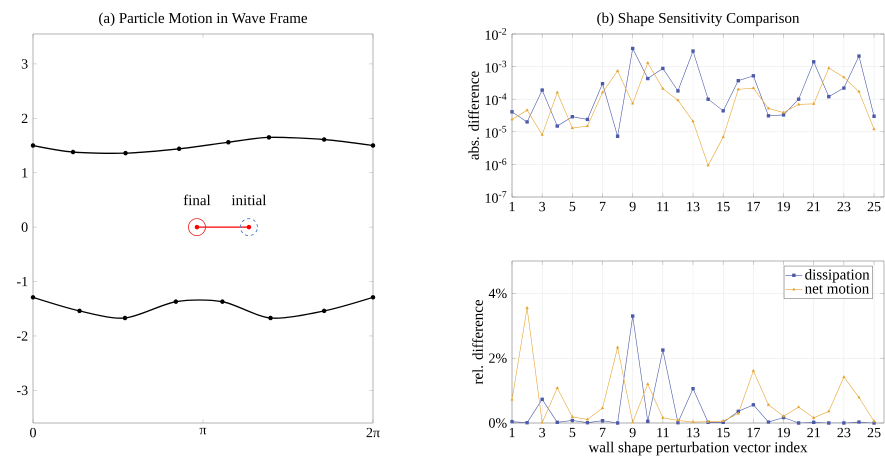  What do you see at coordinates (373, 433) in the screenshot?
I see `x-tick-label: 2π` at bounding box center [373, 433].